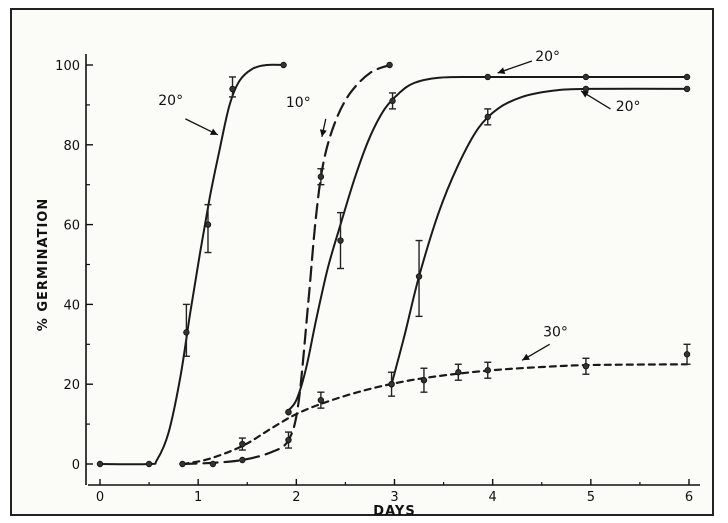 This screenshot has height=523, width=728. Describe the element at coordinates (43, 264) in the screenshot. I see `y-axis-title: % GERMINATION` at that location.